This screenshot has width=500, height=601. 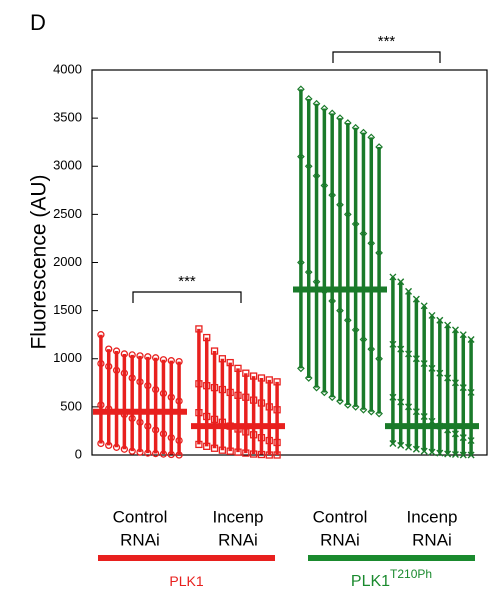 I want to click on group-label: PLK1T210Ph, so click(x=391, y=578).